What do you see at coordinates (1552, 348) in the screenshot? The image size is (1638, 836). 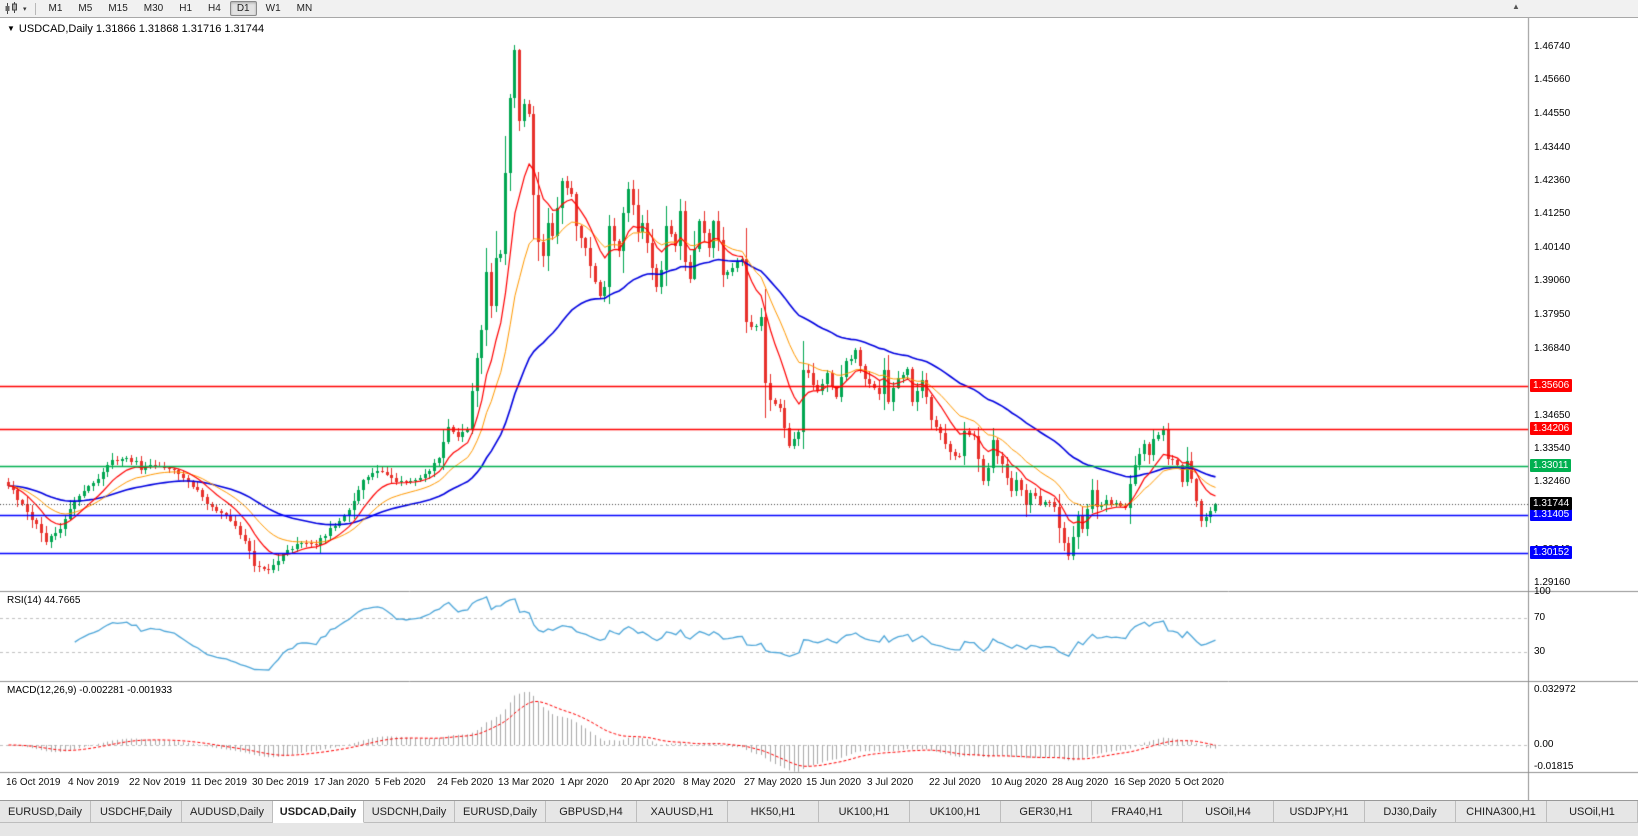 I see `price-axis-label: 1.36840` at bounding box center [1552, 348].